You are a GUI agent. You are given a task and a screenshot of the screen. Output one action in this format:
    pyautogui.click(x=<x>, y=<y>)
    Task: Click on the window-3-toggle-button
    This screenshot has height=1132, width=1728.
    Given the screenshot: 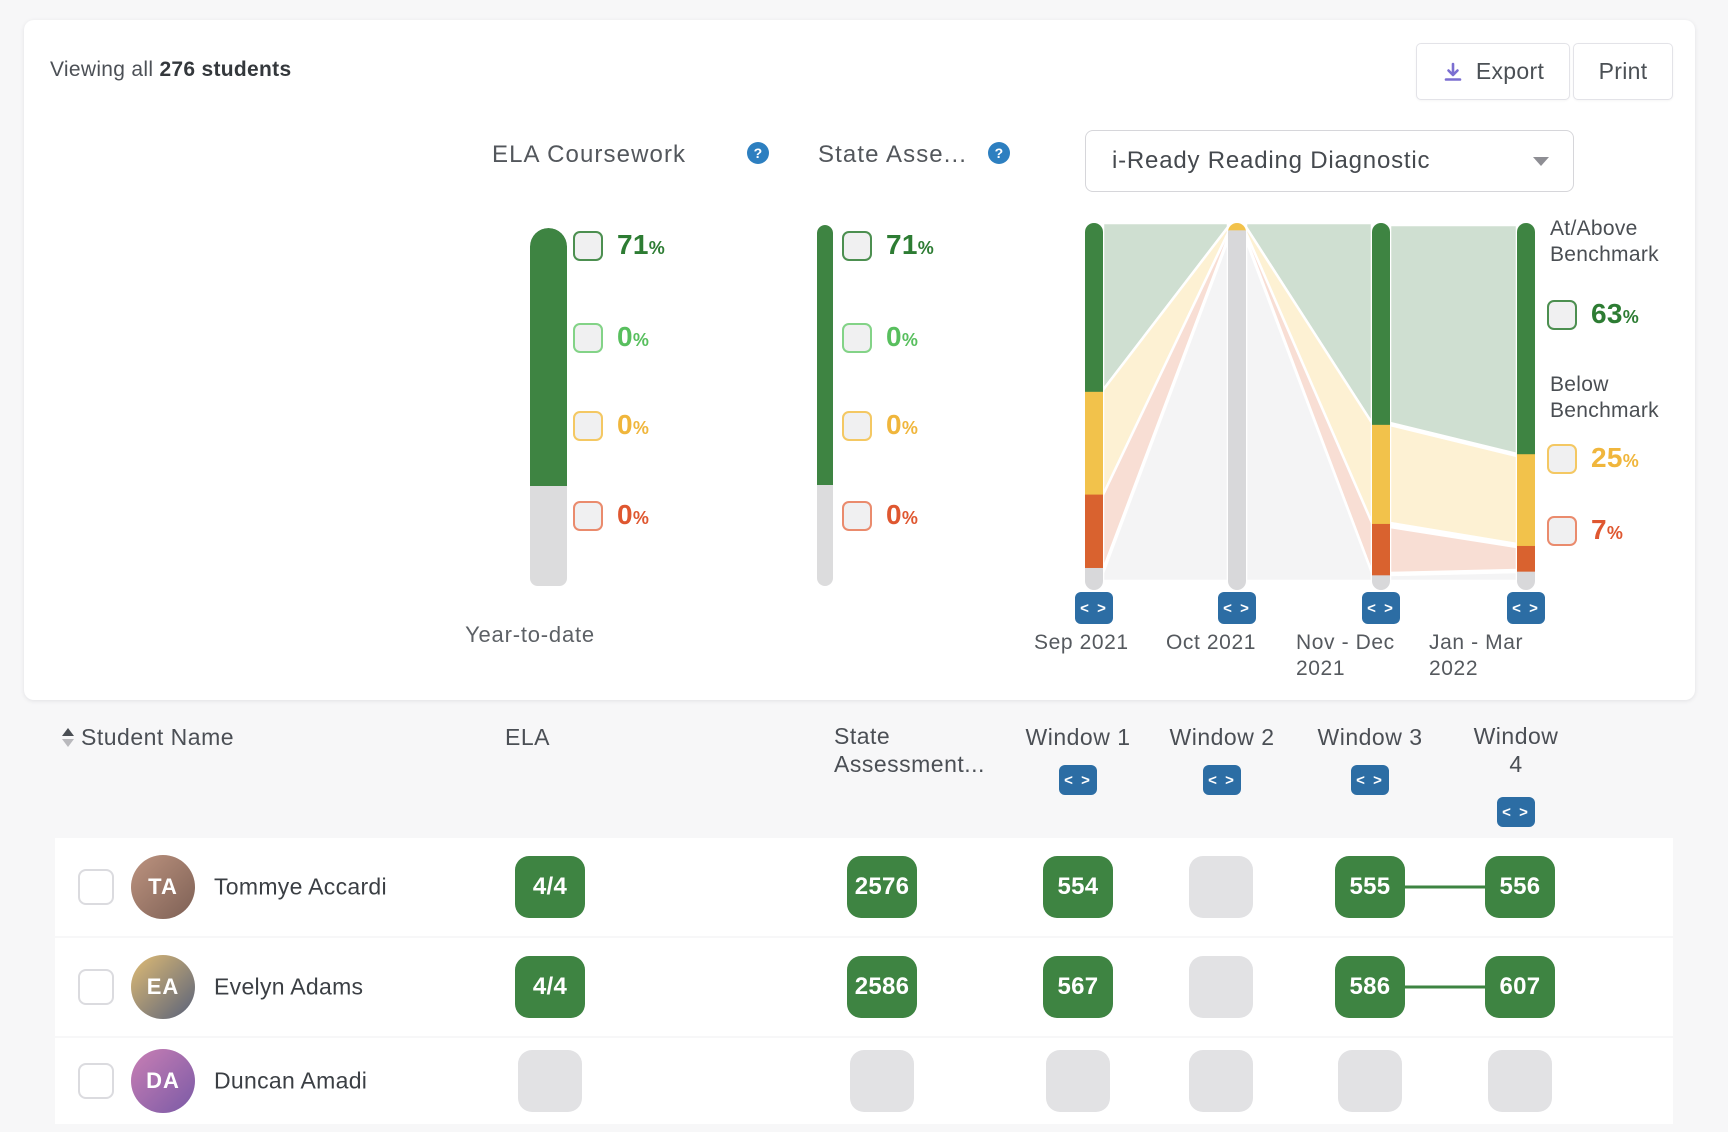 What is the action you would take?
    pyautogui.click(x=1381, y=608)
    